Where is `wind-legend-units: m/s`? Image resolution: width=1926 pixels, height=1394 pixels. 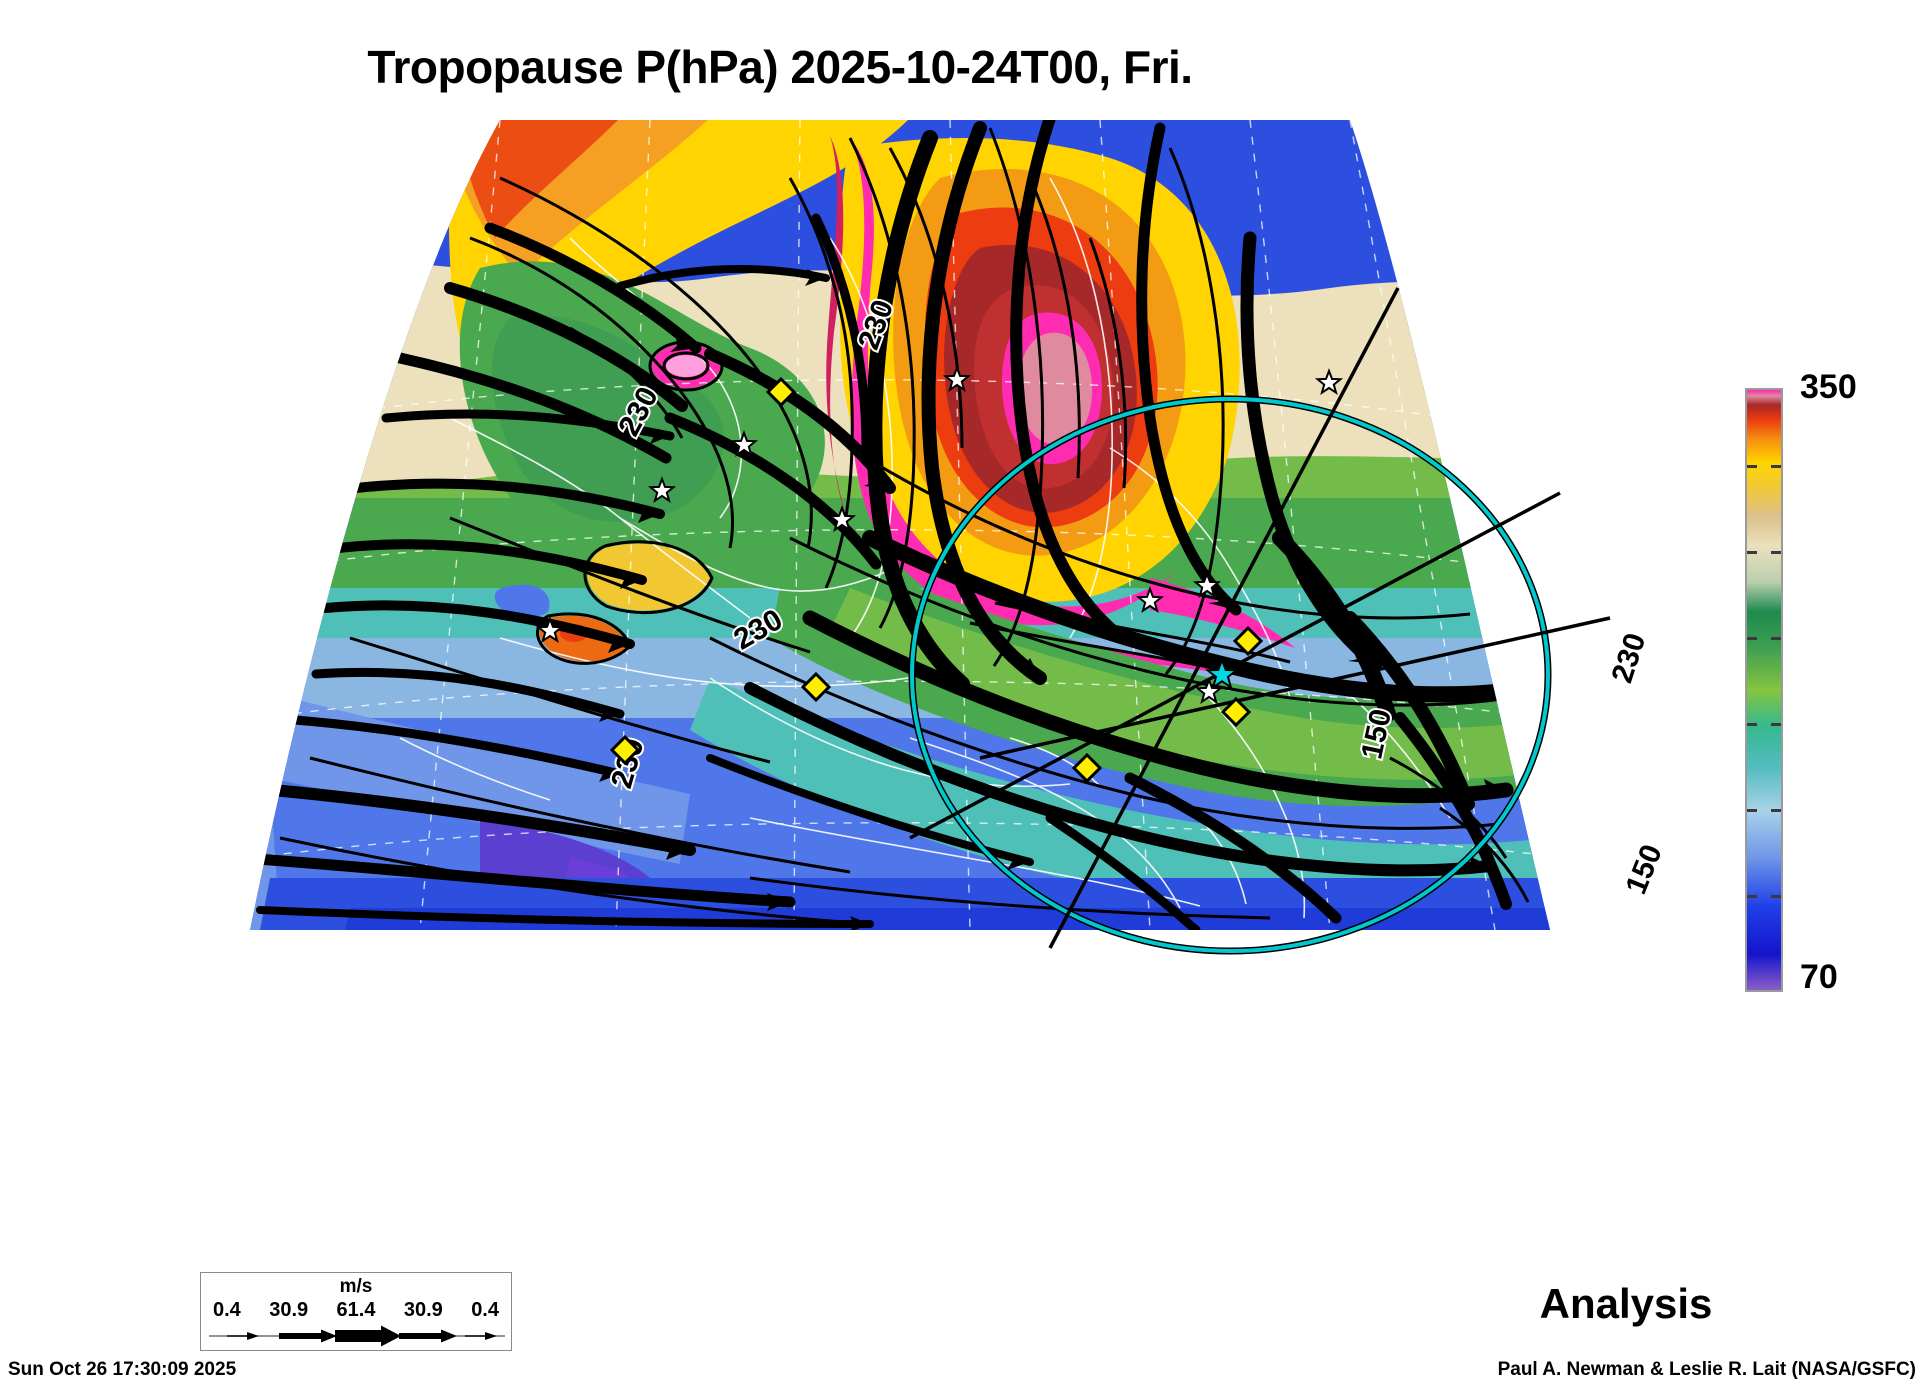
wind-legend-units: m/s is located at coordinates (356, 1286).